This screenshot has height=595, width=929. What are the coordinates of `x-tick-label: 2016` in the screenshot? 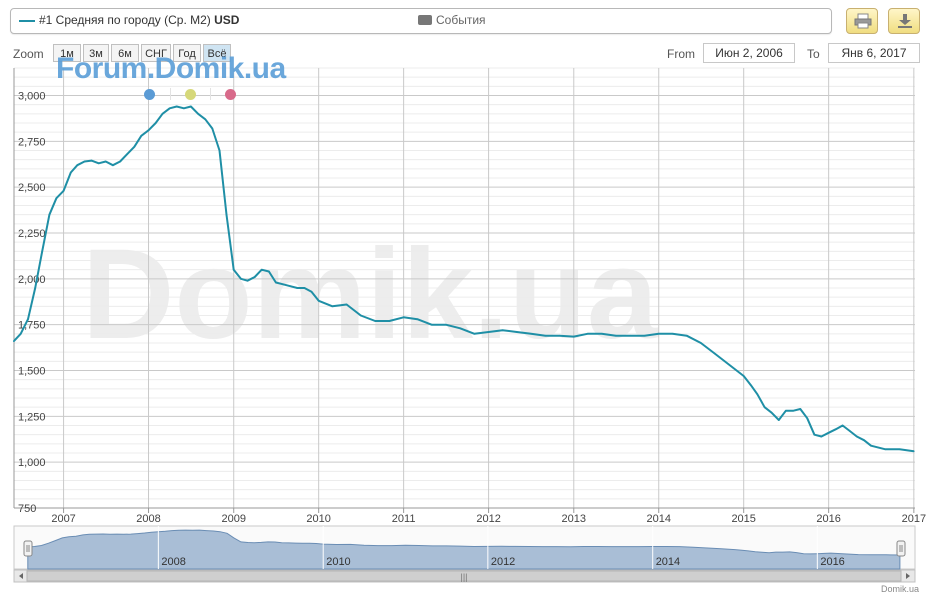 It's located at (828, 519).